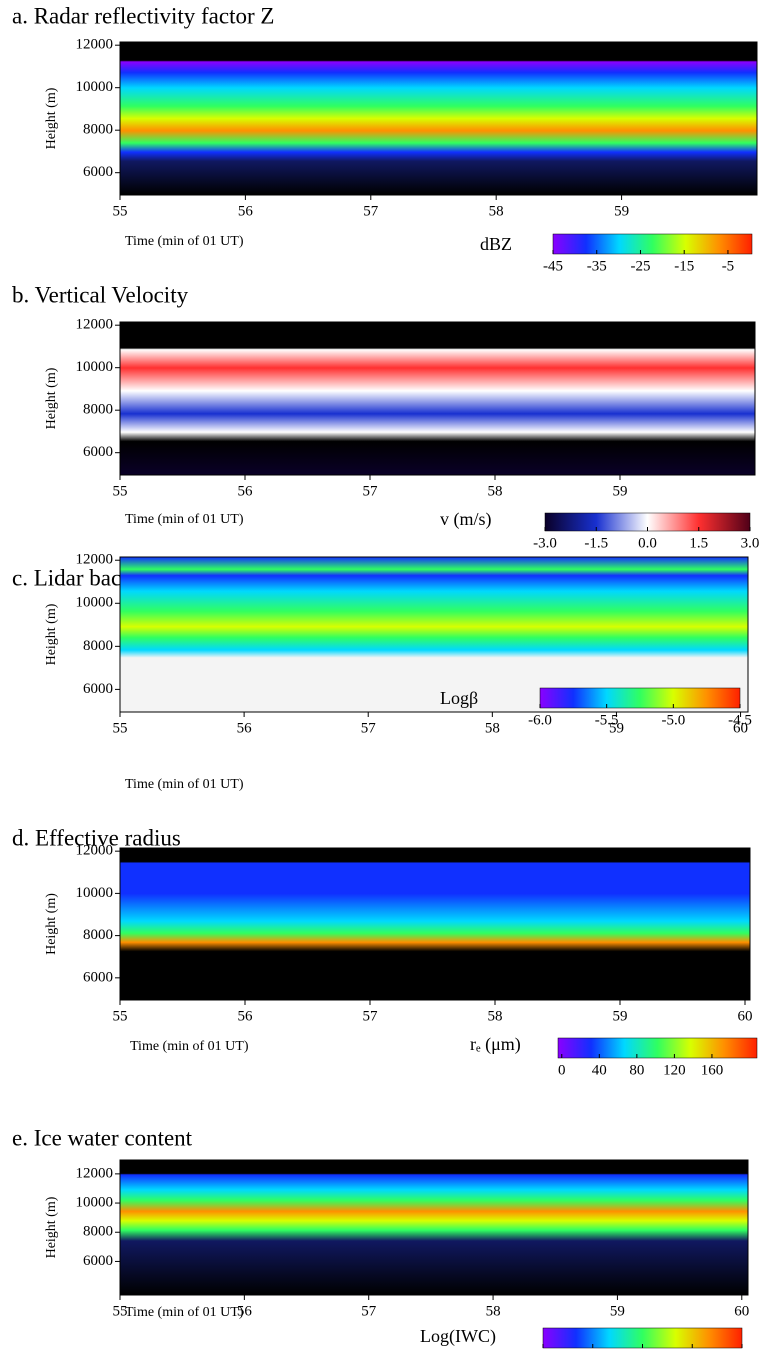 Image resolution: width=761 pixels, height=1353 pixels. I want to click on colorbar-tick-label: 0.0, so click(647, 543).